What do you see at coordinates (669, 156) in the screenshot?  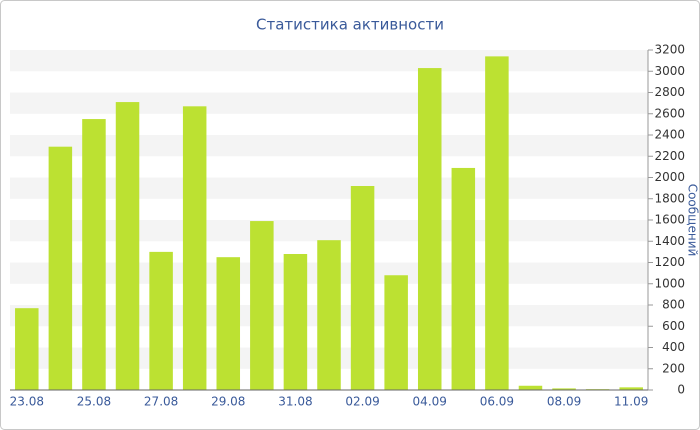 I see `y-tick-label: 2200` at bounding box center [669, 156].